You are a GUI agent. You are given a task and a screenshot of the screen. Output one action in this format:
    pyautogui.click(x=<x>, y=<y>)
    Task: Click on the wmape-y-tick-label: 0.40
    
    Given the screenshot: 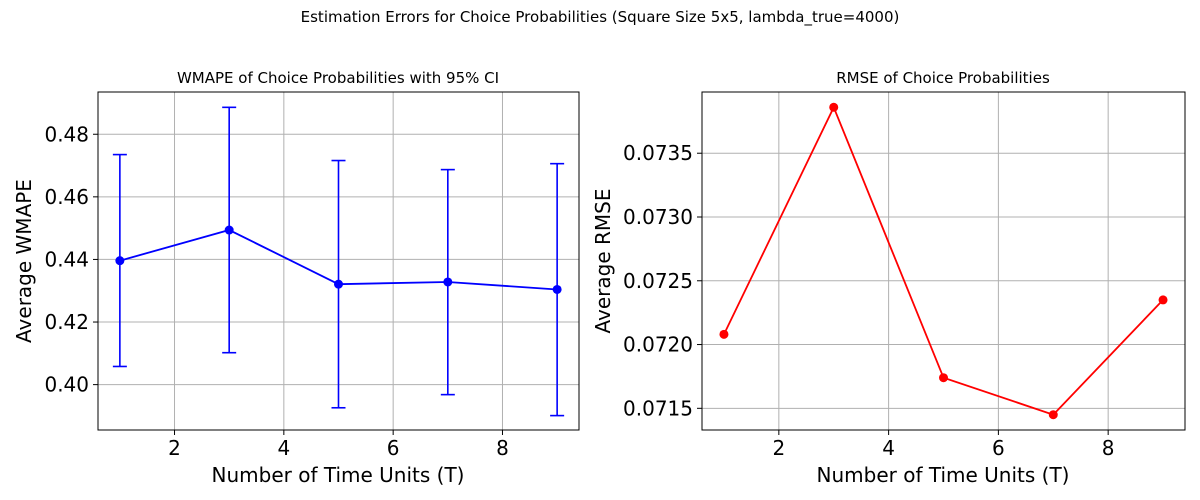 What is the action you would take?
    pyautogui.click(x=66, y=385)
    